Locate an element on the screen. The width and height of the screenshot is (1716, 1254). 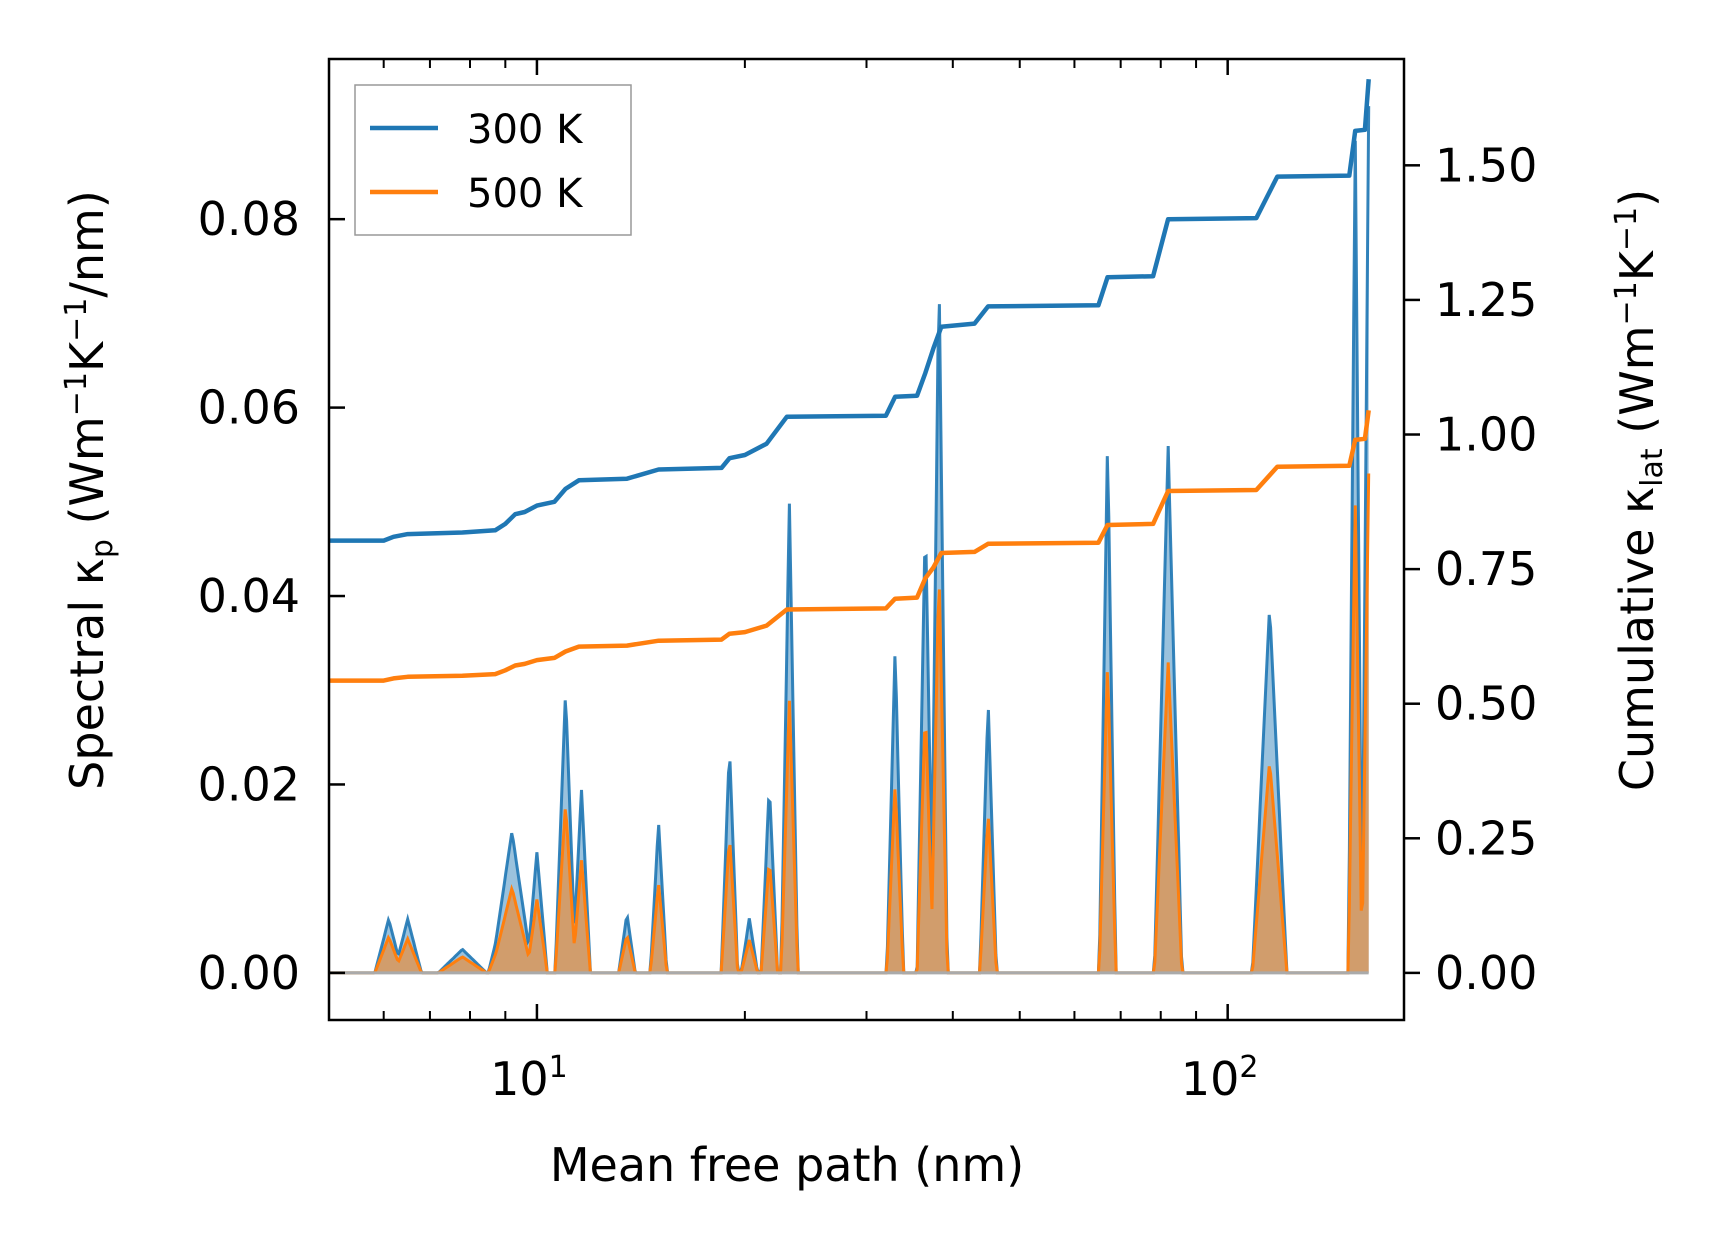
x-tick-exp: 2 is located at coordinates (1248, 1067).